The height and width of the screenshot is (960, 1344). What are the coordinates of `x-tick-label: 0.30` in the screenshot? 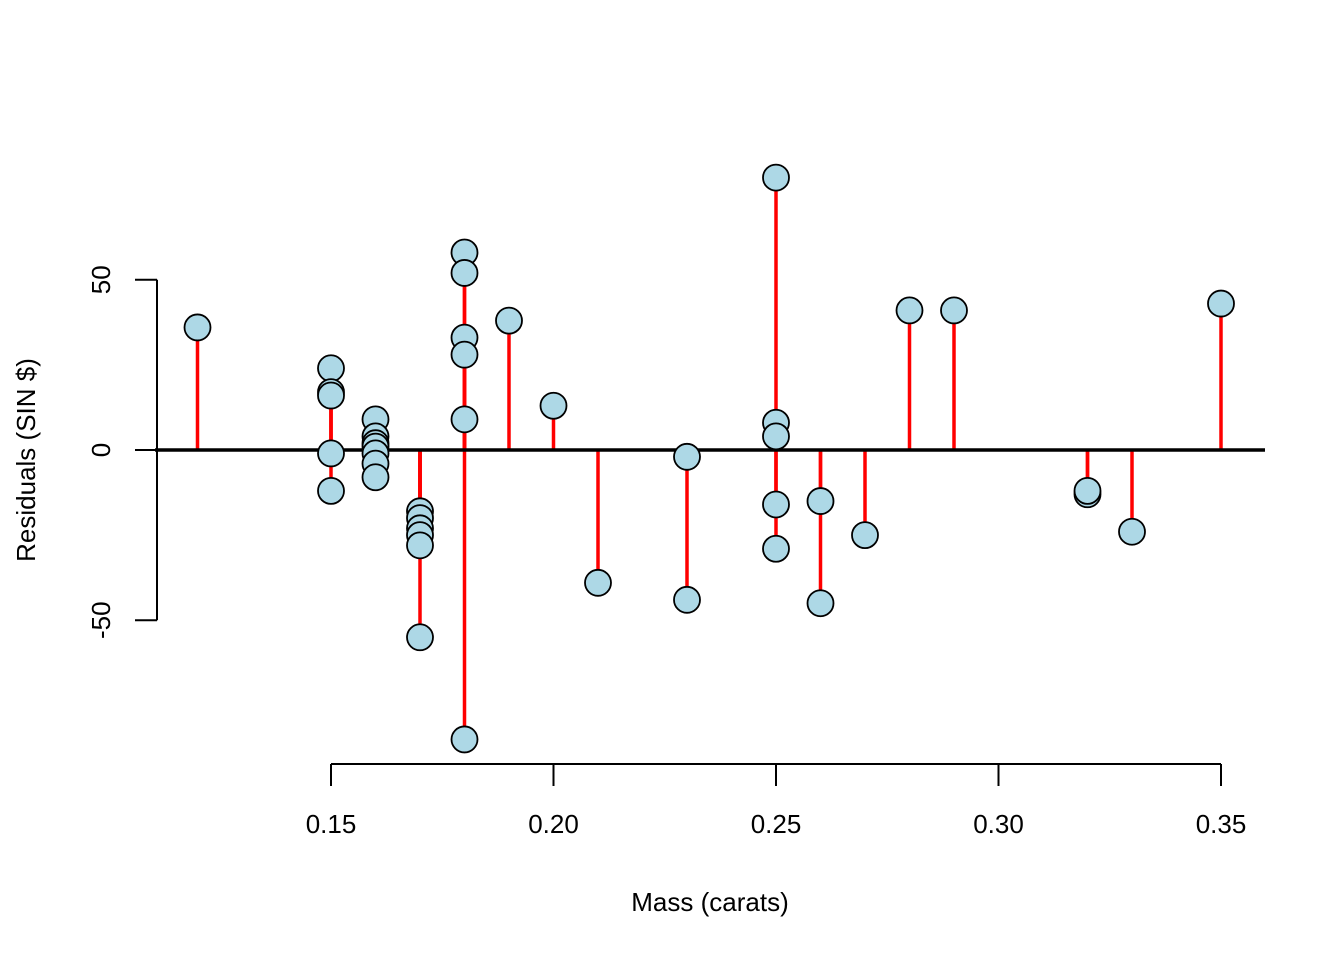 It's located at (998, 824).